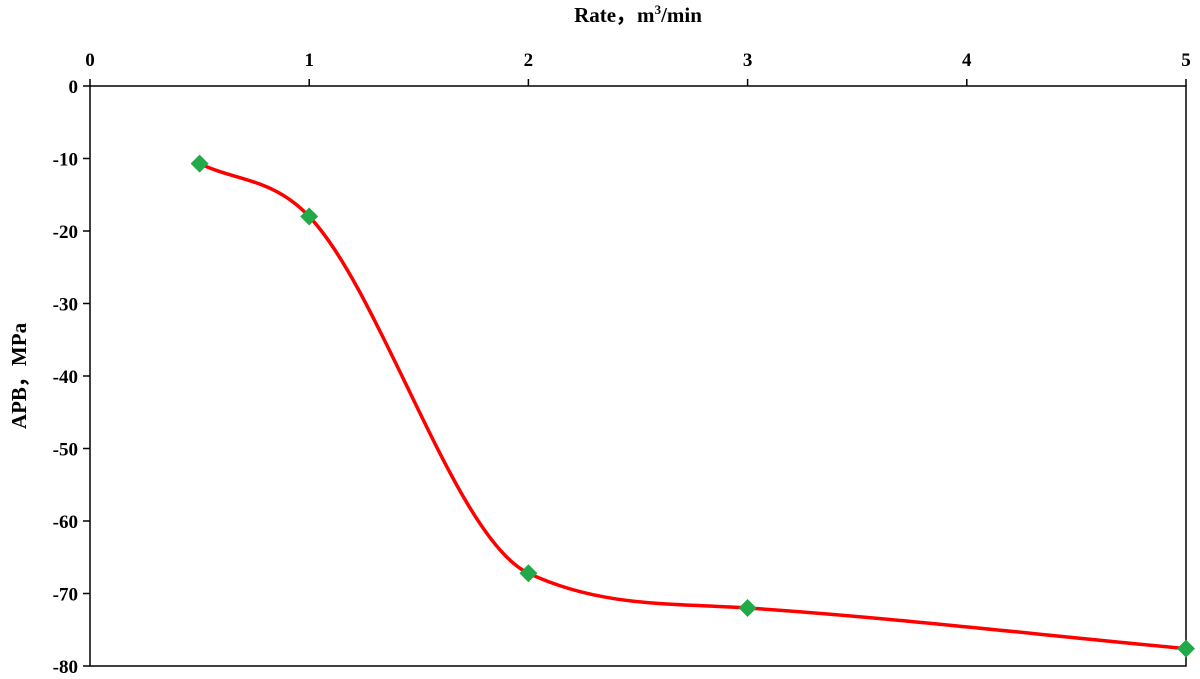 This screenshot has width=1200, height=679. What do you see at coordinates (65, 450) in the screenshot?
I see `y-tick-label: -50` at bounding box center [65, 450].